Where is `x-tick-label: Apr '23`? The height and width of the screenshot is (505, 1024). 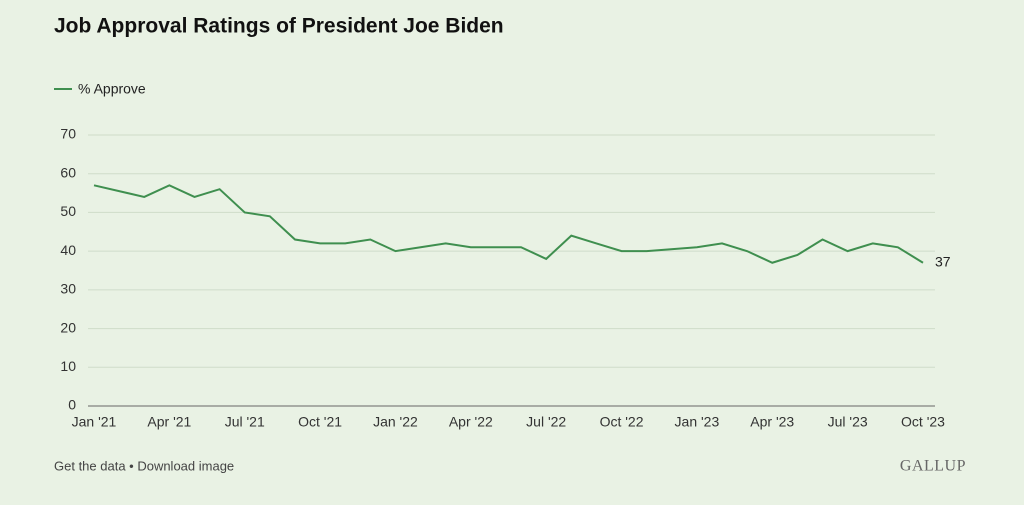 x-tick-label: Apr '23 is located at coordinates (772, 422).